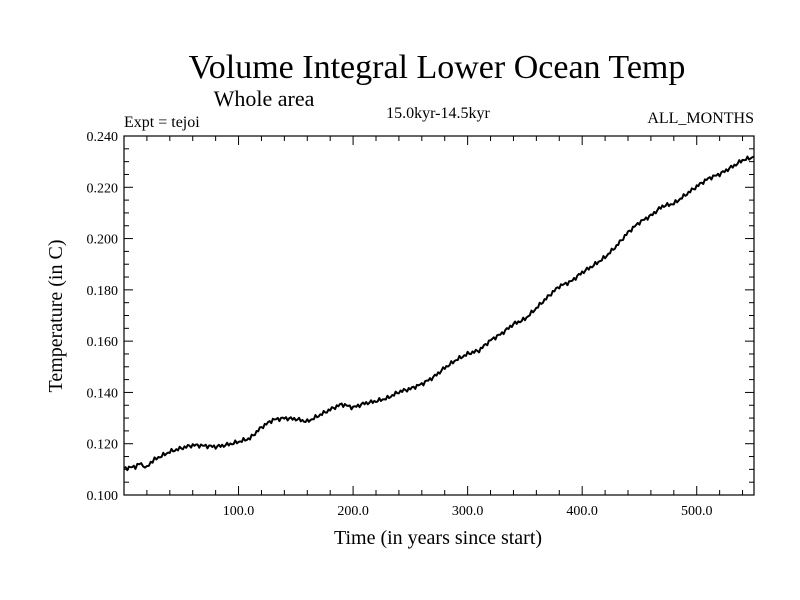 This screenshot has height=600, width=800. What do you see at coordinates (700, 118) in the screenshot?
I see `months-label: ALL_MONTHS` at bounding box center [700, 118].